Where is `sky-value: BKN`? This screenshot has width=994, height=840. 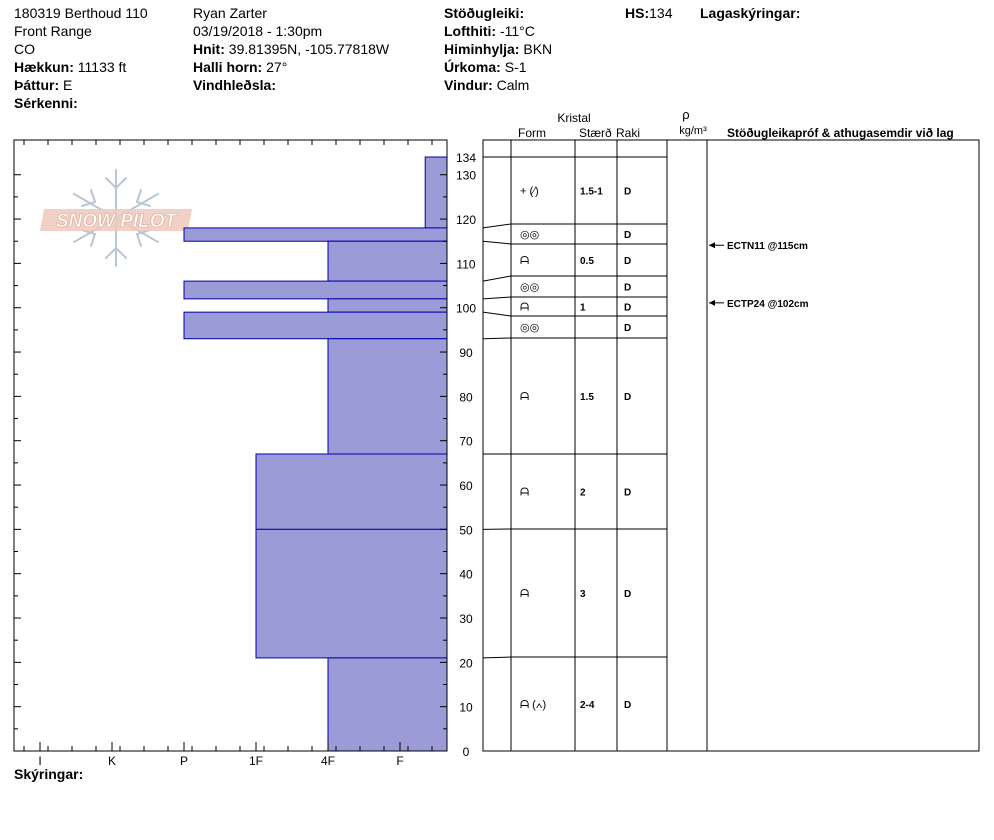 sky-value: BKN is located at coordinates (538, 49).